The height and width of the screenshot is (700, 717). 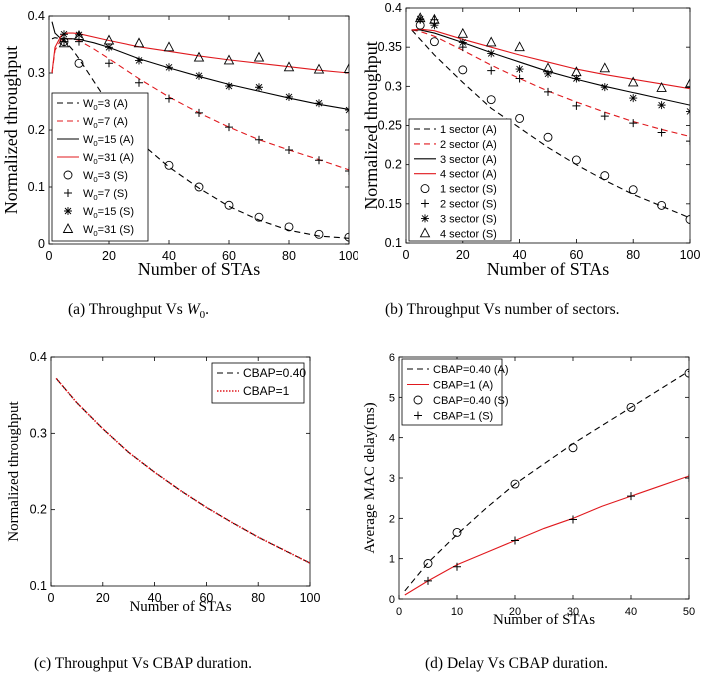 I want to click on legend-label: W0=3 (A), so click(x=105, y=105).